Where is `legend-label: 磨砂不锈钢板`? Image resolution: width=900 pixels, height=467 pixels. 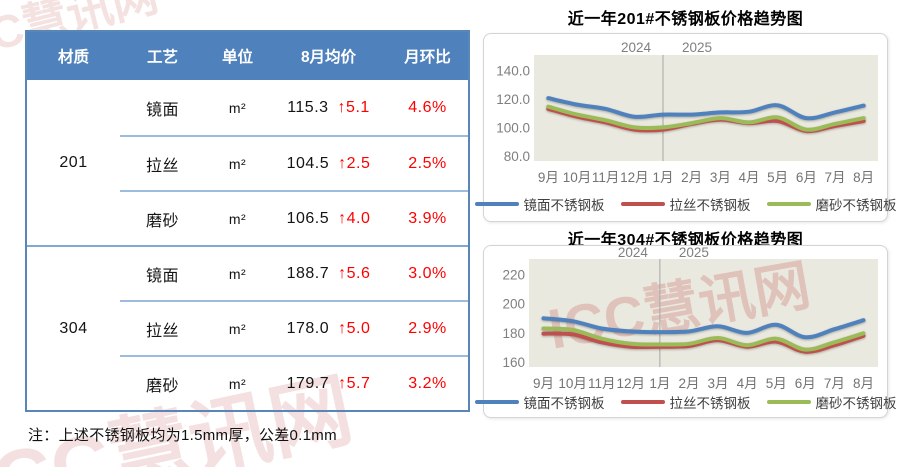 legend-label: 磨砂不锈钢板 is located at coordinates (856, 403).